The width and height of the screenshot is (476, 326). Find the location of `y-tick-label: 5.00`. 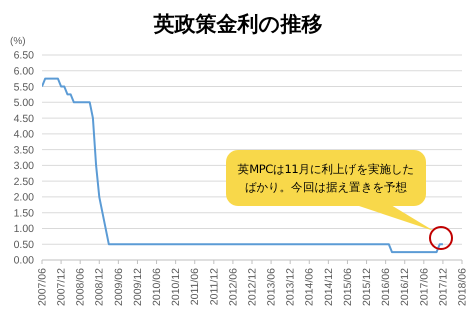

y-tick-label: 5.00 is located at coordinates (24, 103).